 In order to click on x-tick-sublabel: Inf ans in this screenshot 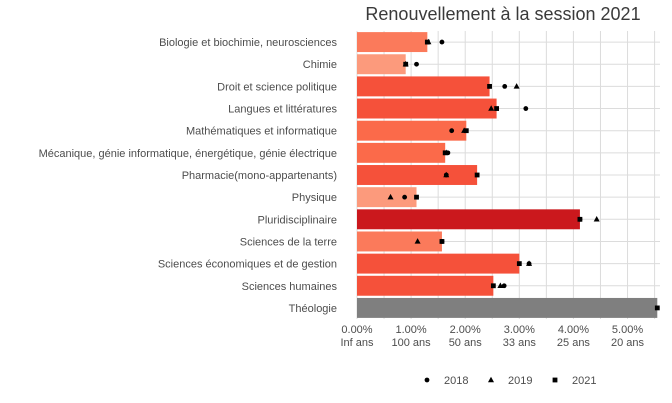, I will do `click(357, 343)`.